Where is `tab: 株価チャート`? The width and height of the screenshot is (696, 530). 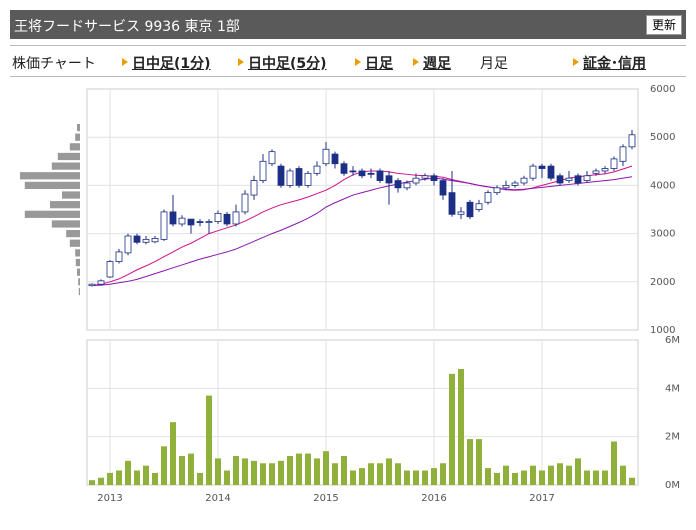 tab: 株価チャート is located at coordinates (54, 64).